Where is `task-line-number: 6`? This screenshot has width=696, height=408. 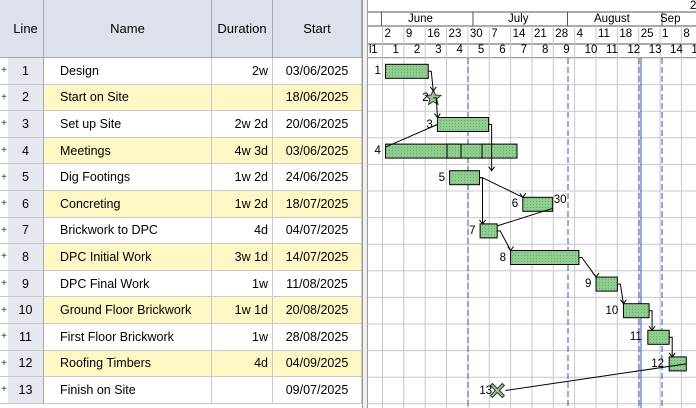 task-line-number: 6 is located at coordinates (26, 204).